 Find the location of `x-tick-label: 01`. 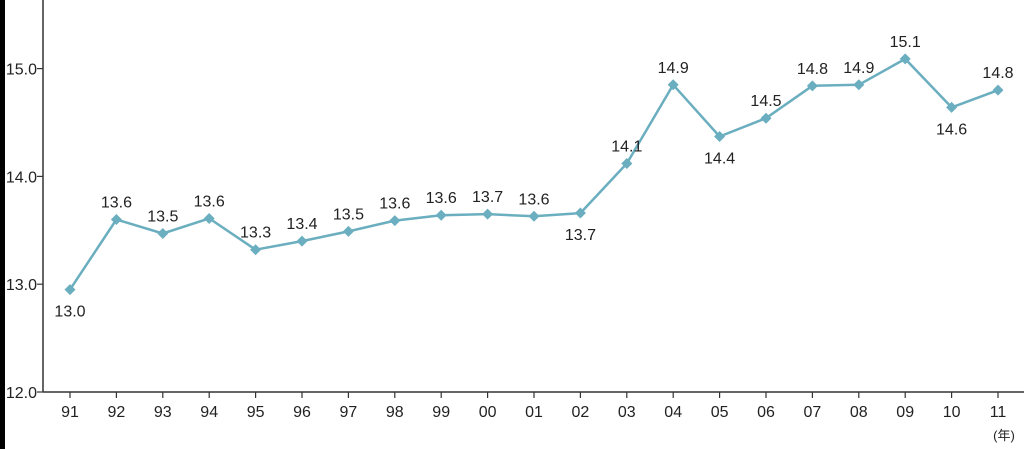

x-tick-label: 01 is located at coordinates (534, 412).